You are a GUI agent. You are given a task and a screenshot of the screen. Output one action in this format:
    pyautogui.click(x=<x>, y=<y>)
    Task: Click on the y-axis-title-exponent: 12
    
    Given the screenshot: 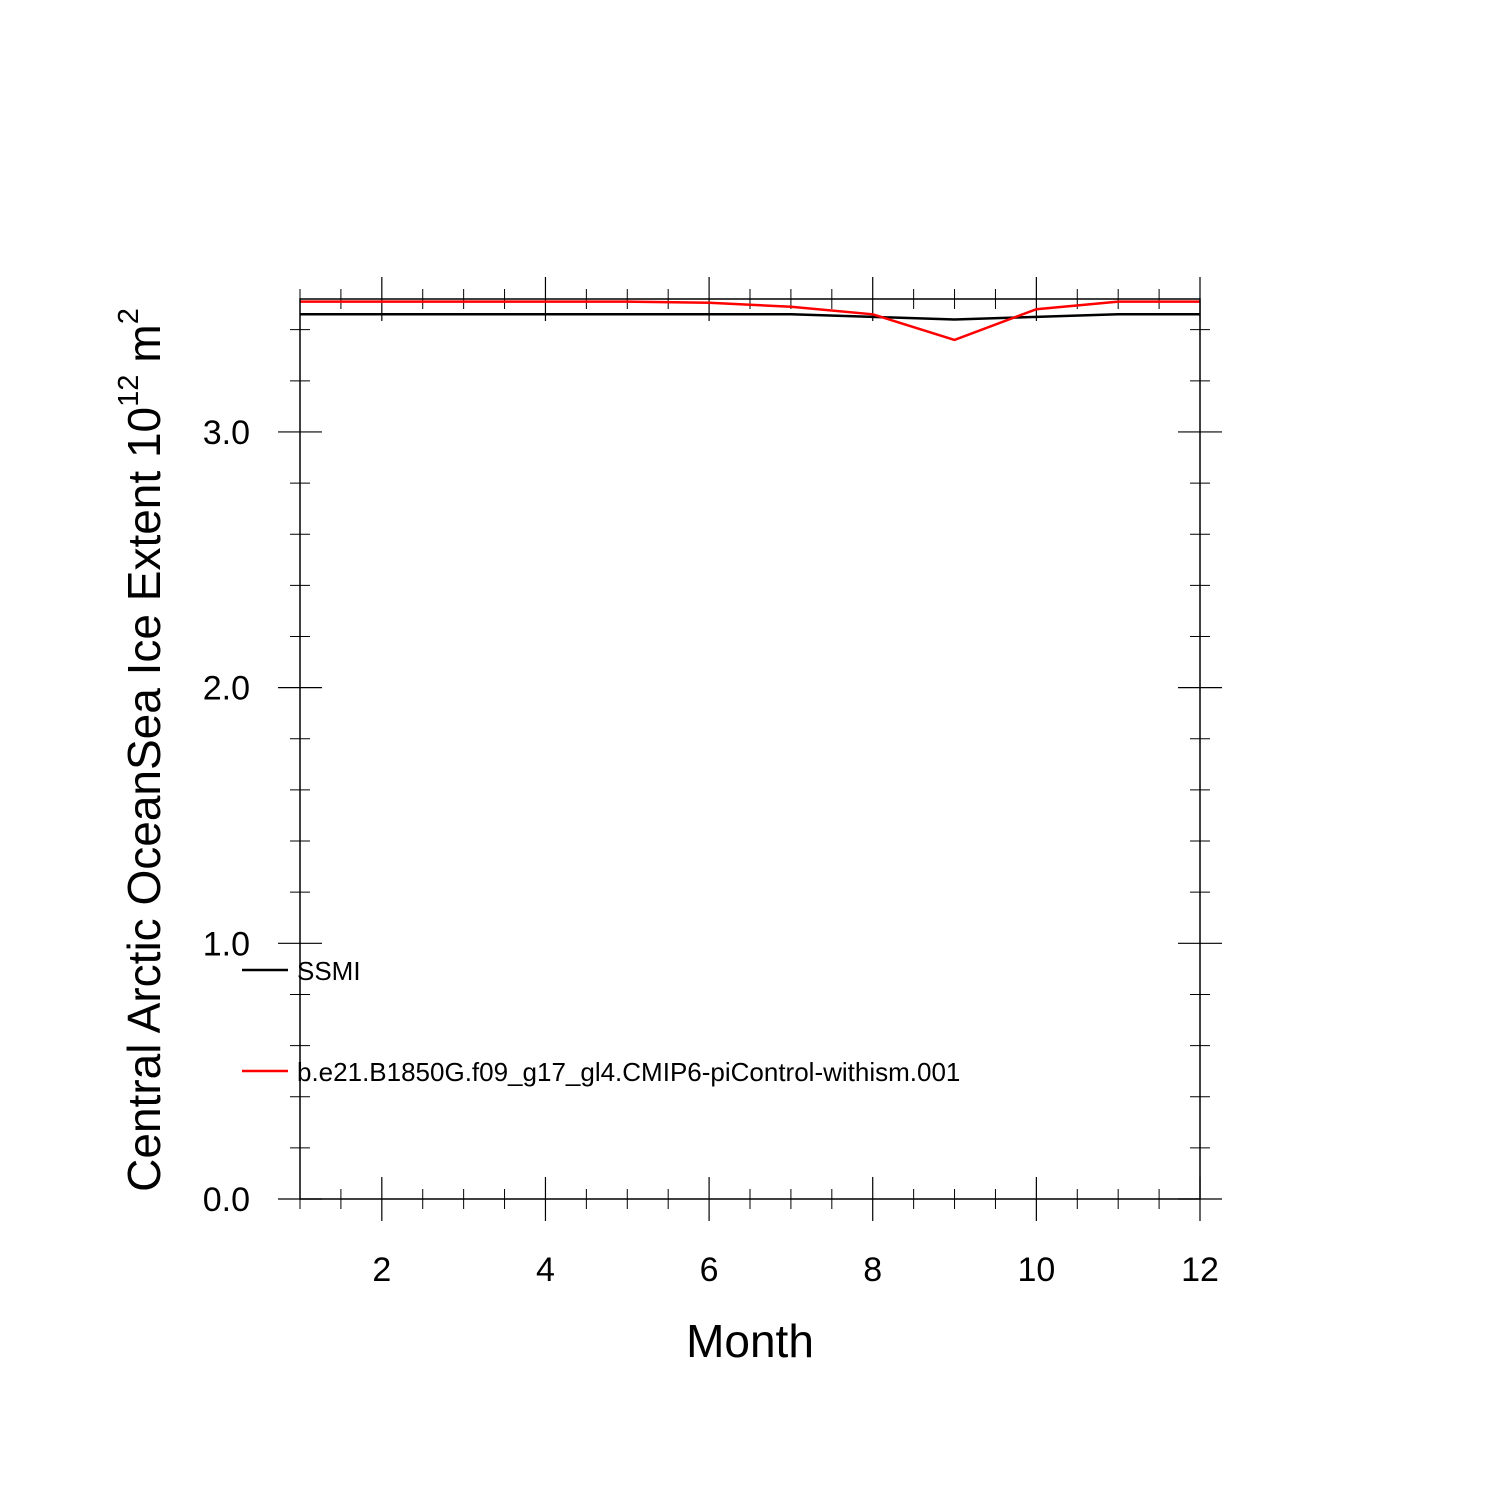 What is the action you would take?
    pyautogui.click(x=129, y=391)
    